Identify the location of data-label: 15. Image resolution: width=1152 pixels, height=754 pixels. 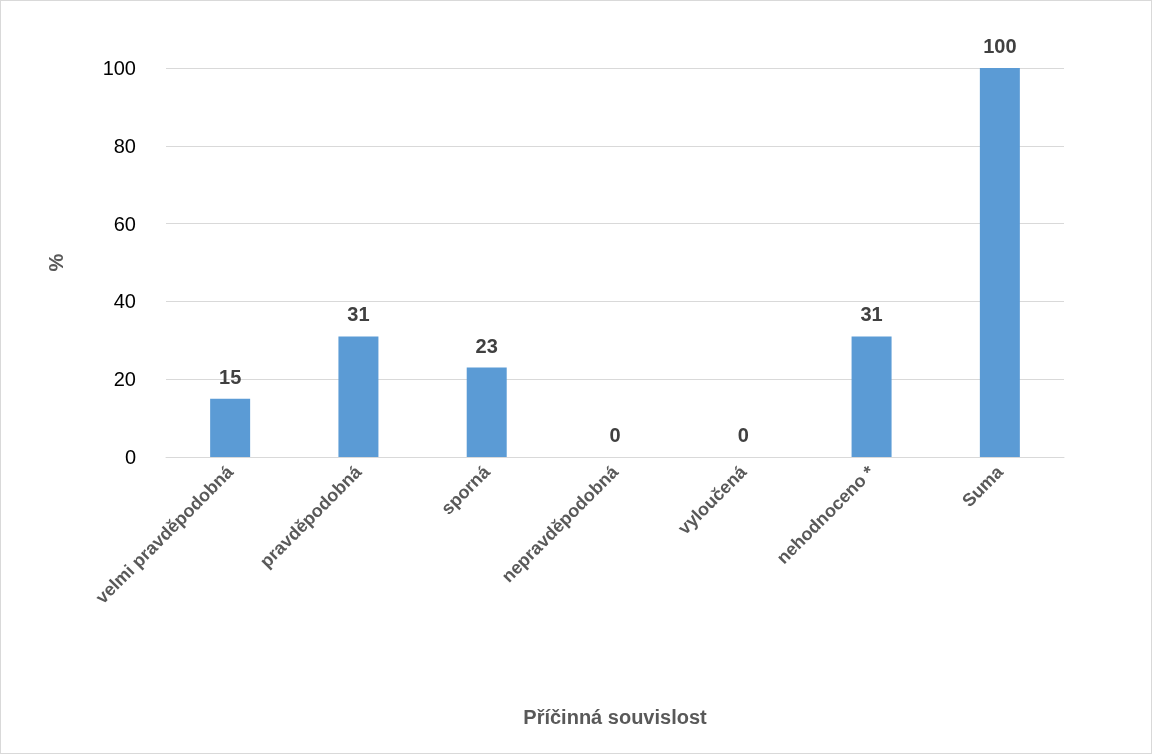
(230, 376).